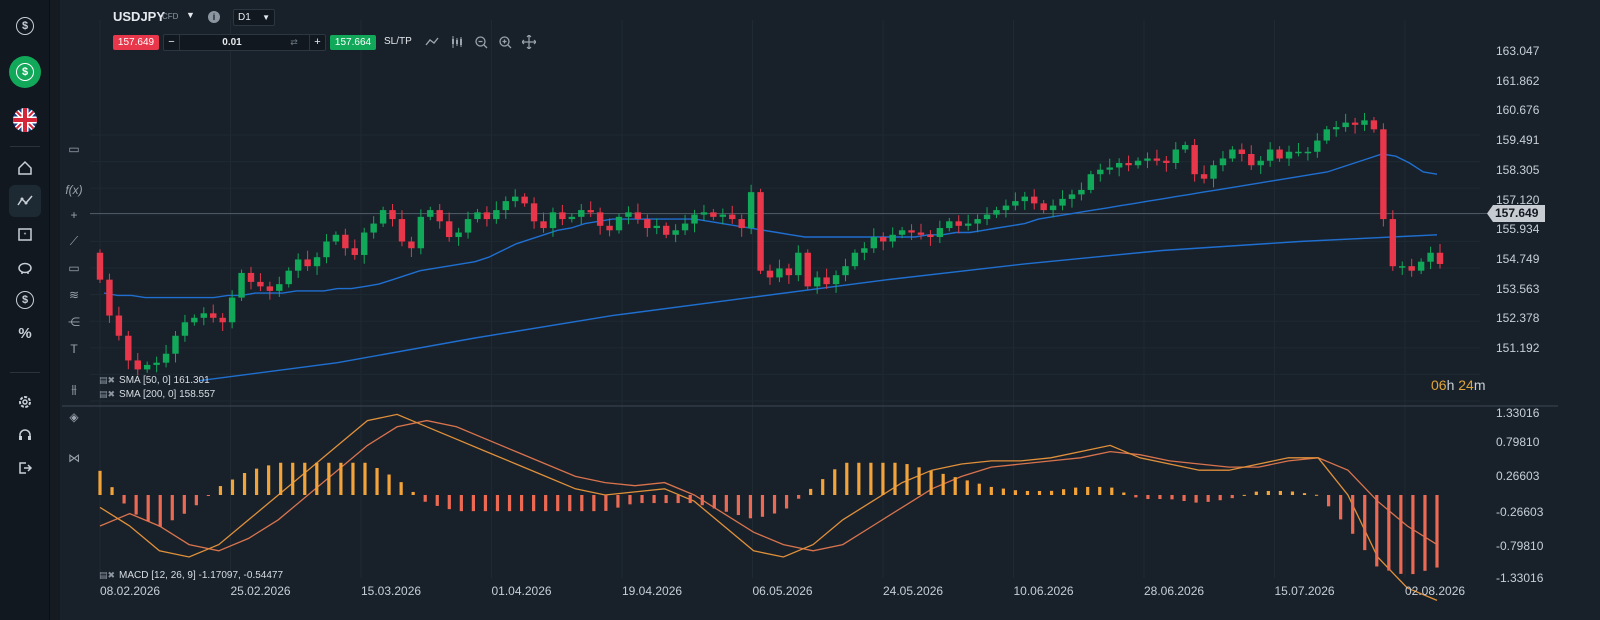 The image size is (1600, 620). Describe the element at coordinates (1518, 110) in the screenshot. I see `price-tick-label: 160.676` at that location.